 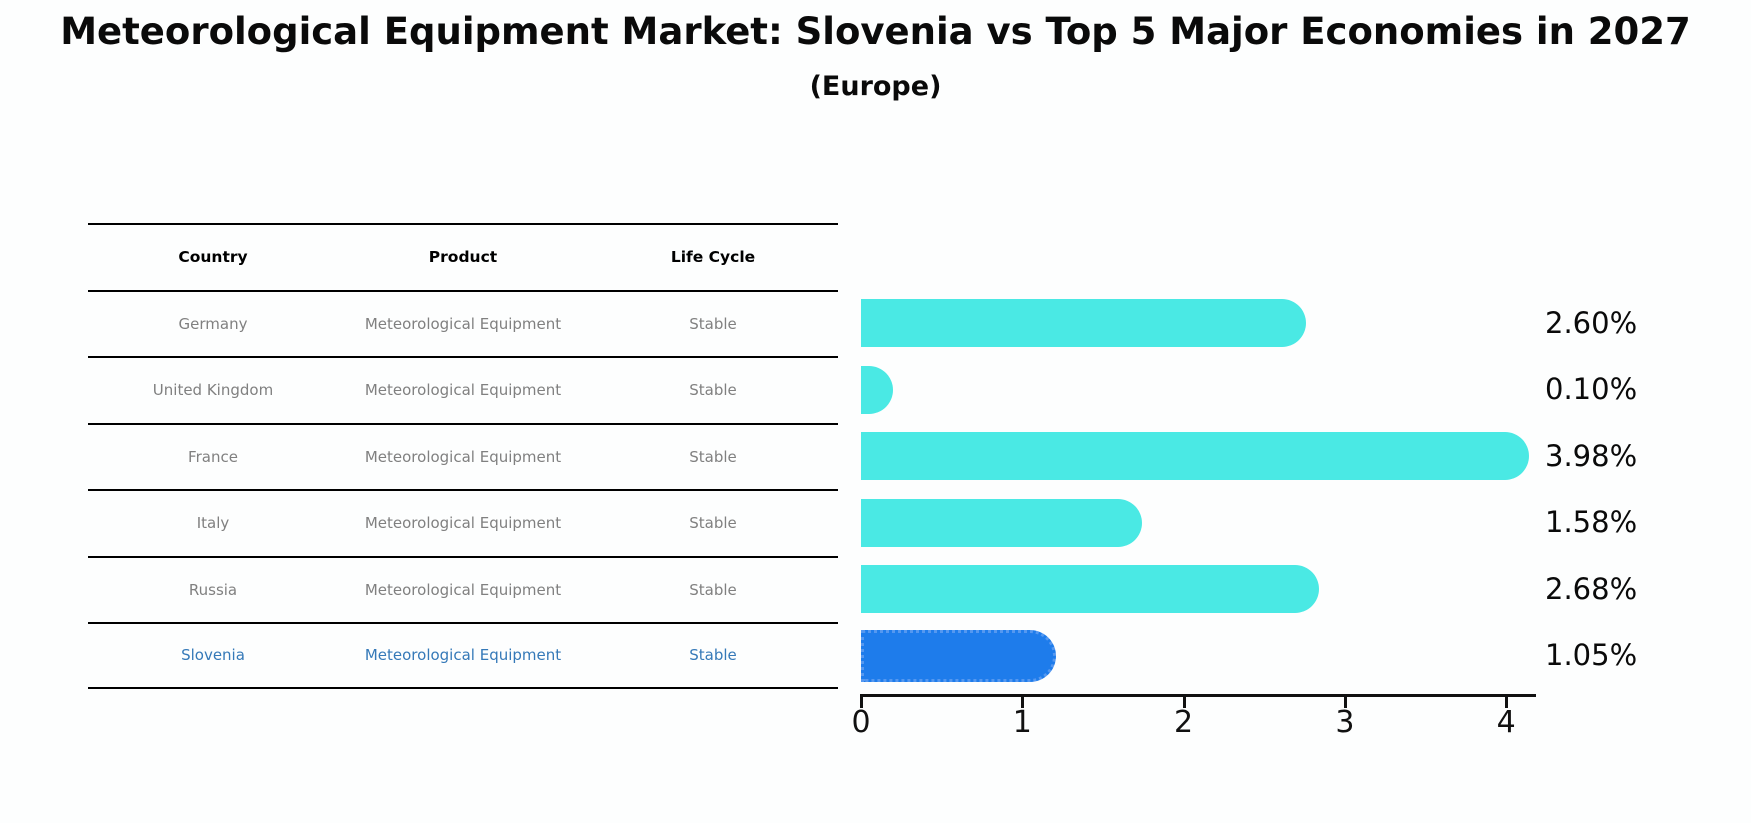 What do you see at coordinates (213, 655) in the screenshot?
I see `cell-country: Slovenia` at bounding box center [213, 655].